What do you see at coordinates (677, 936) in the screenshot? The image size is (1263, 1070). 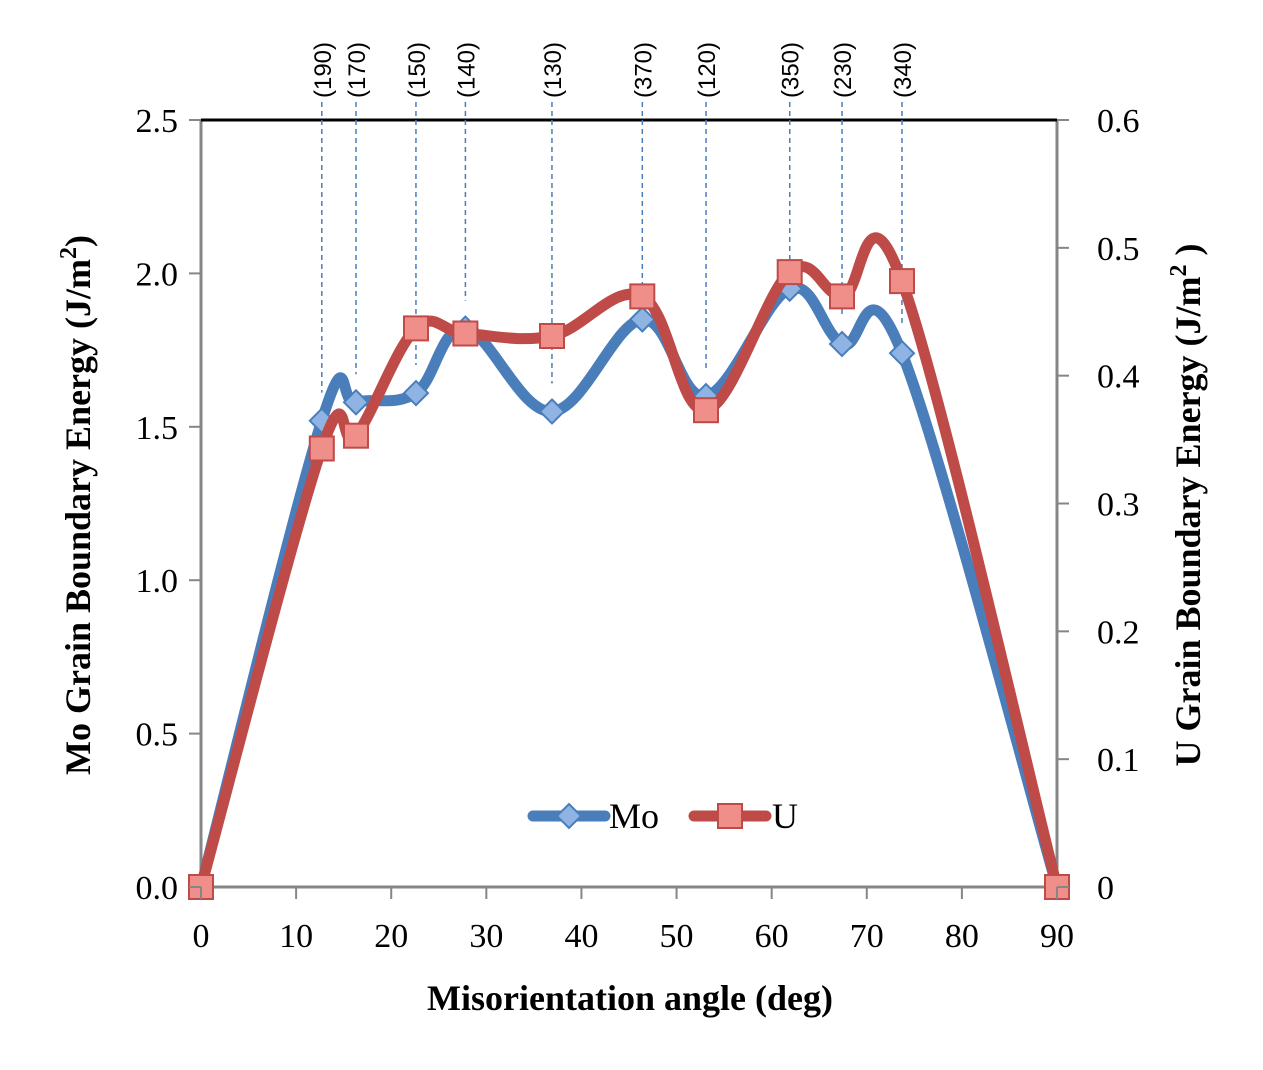 I see `x-tick-label: 50` at bounding box center [677, 936].